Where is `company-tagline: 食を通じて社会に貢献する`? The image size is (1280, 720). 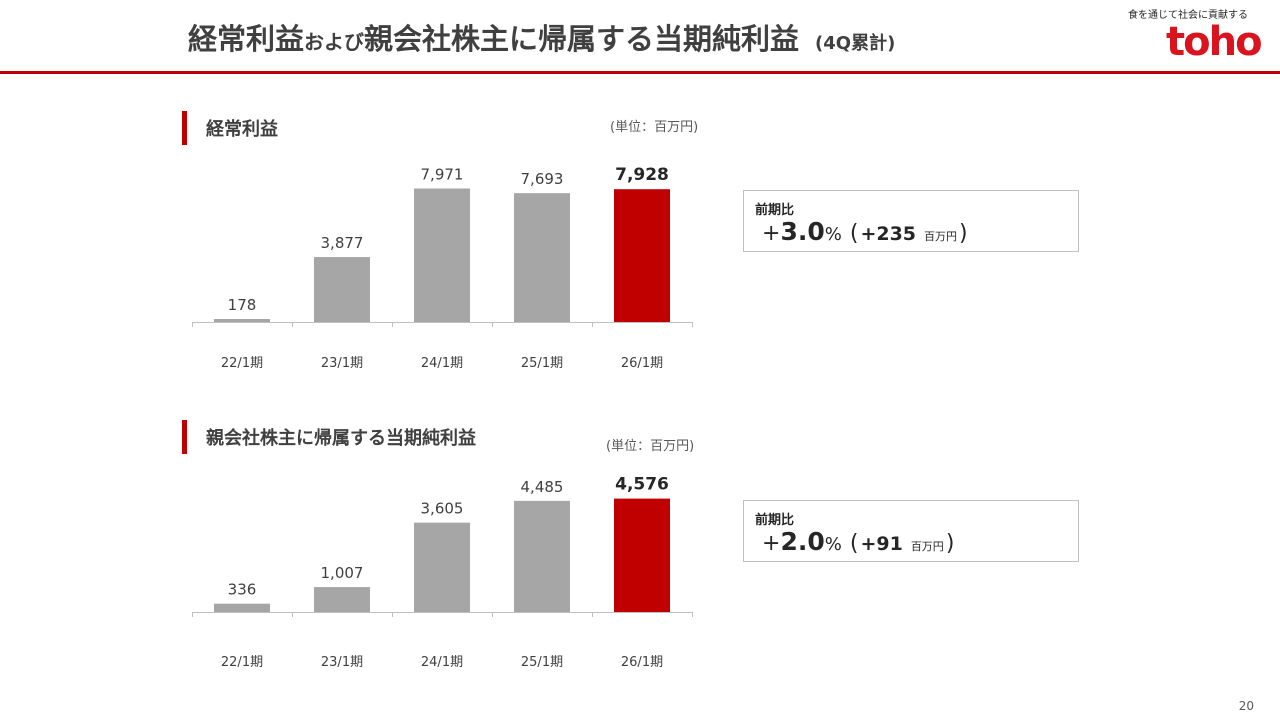 company-tagline: 食を通じて社会に貢献する is located at coordinates (1188, 15).